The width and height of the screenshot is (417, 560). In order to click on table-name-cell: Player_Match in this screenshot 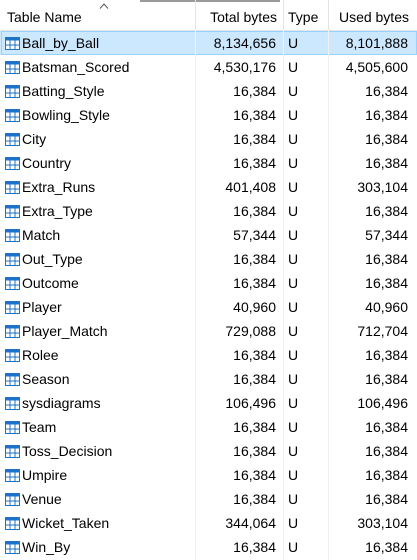, I will do `click(100, 331)`.